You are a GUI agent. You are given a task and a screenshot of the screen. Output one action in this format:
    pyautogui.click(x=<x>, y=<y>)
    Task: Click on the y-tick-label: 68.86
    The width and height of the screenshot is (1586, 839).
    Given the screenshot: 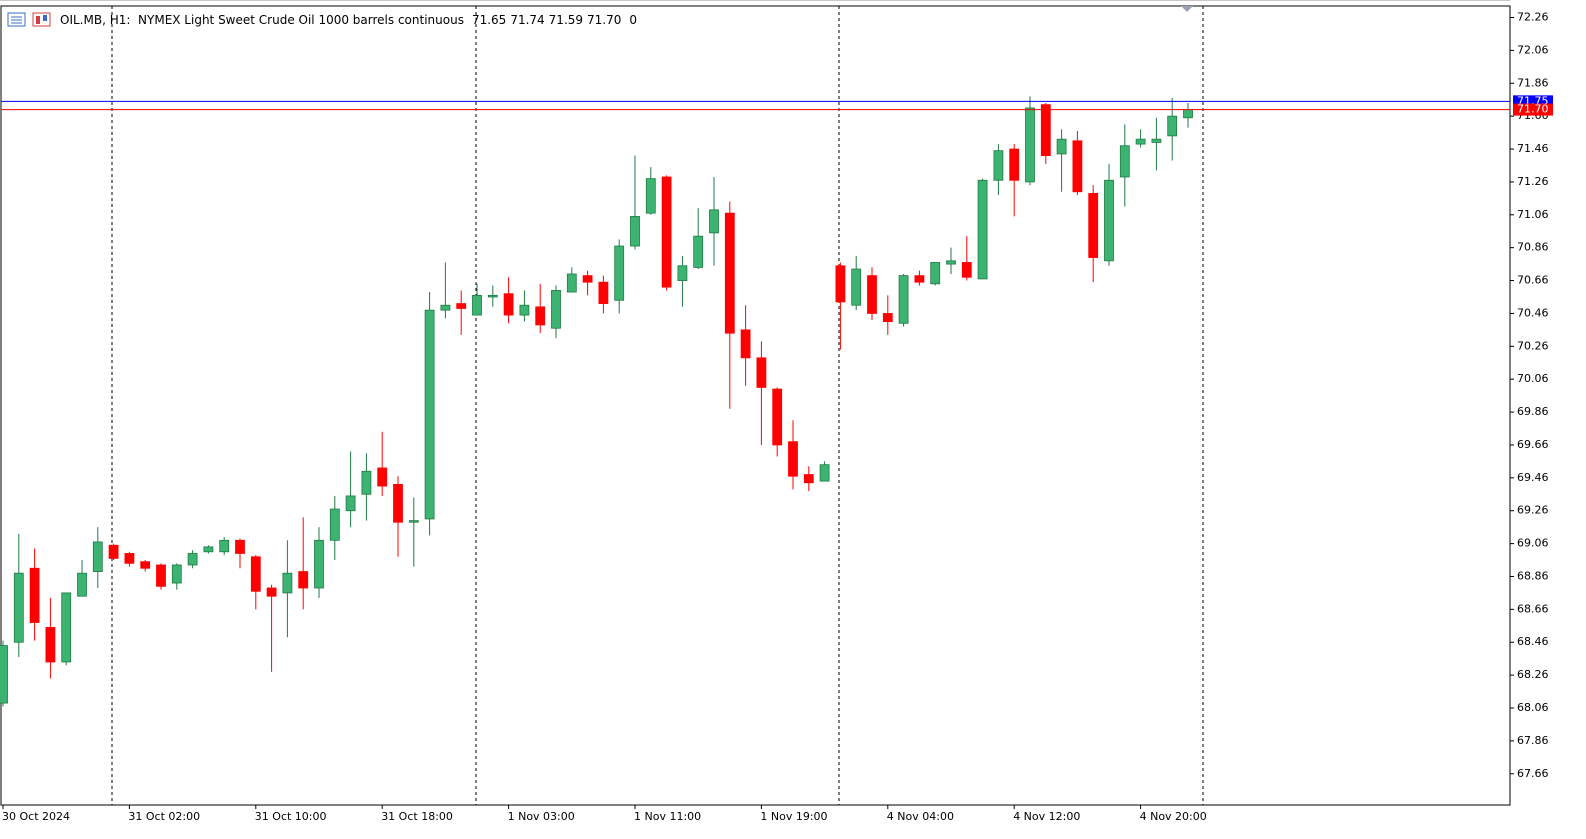 What is the action you would take?
    pyautogui.click(x=1533, y=575)
    